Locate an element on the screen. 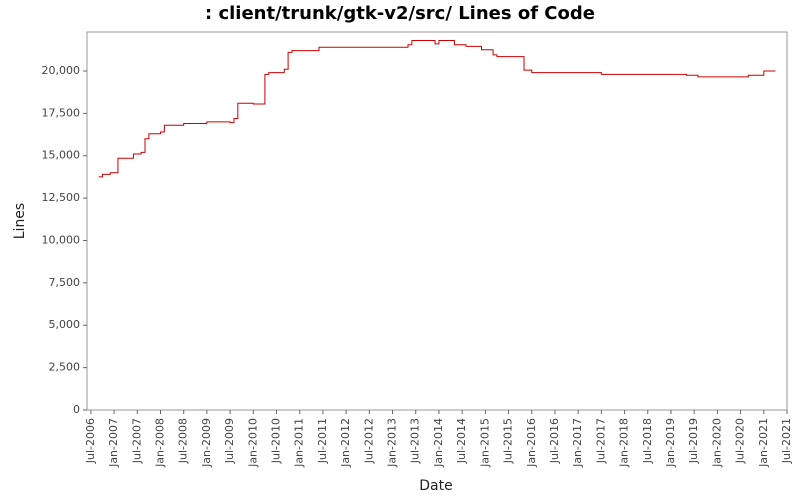  x-tick-label: Jan-2007 is located at coordinates (113, 443).